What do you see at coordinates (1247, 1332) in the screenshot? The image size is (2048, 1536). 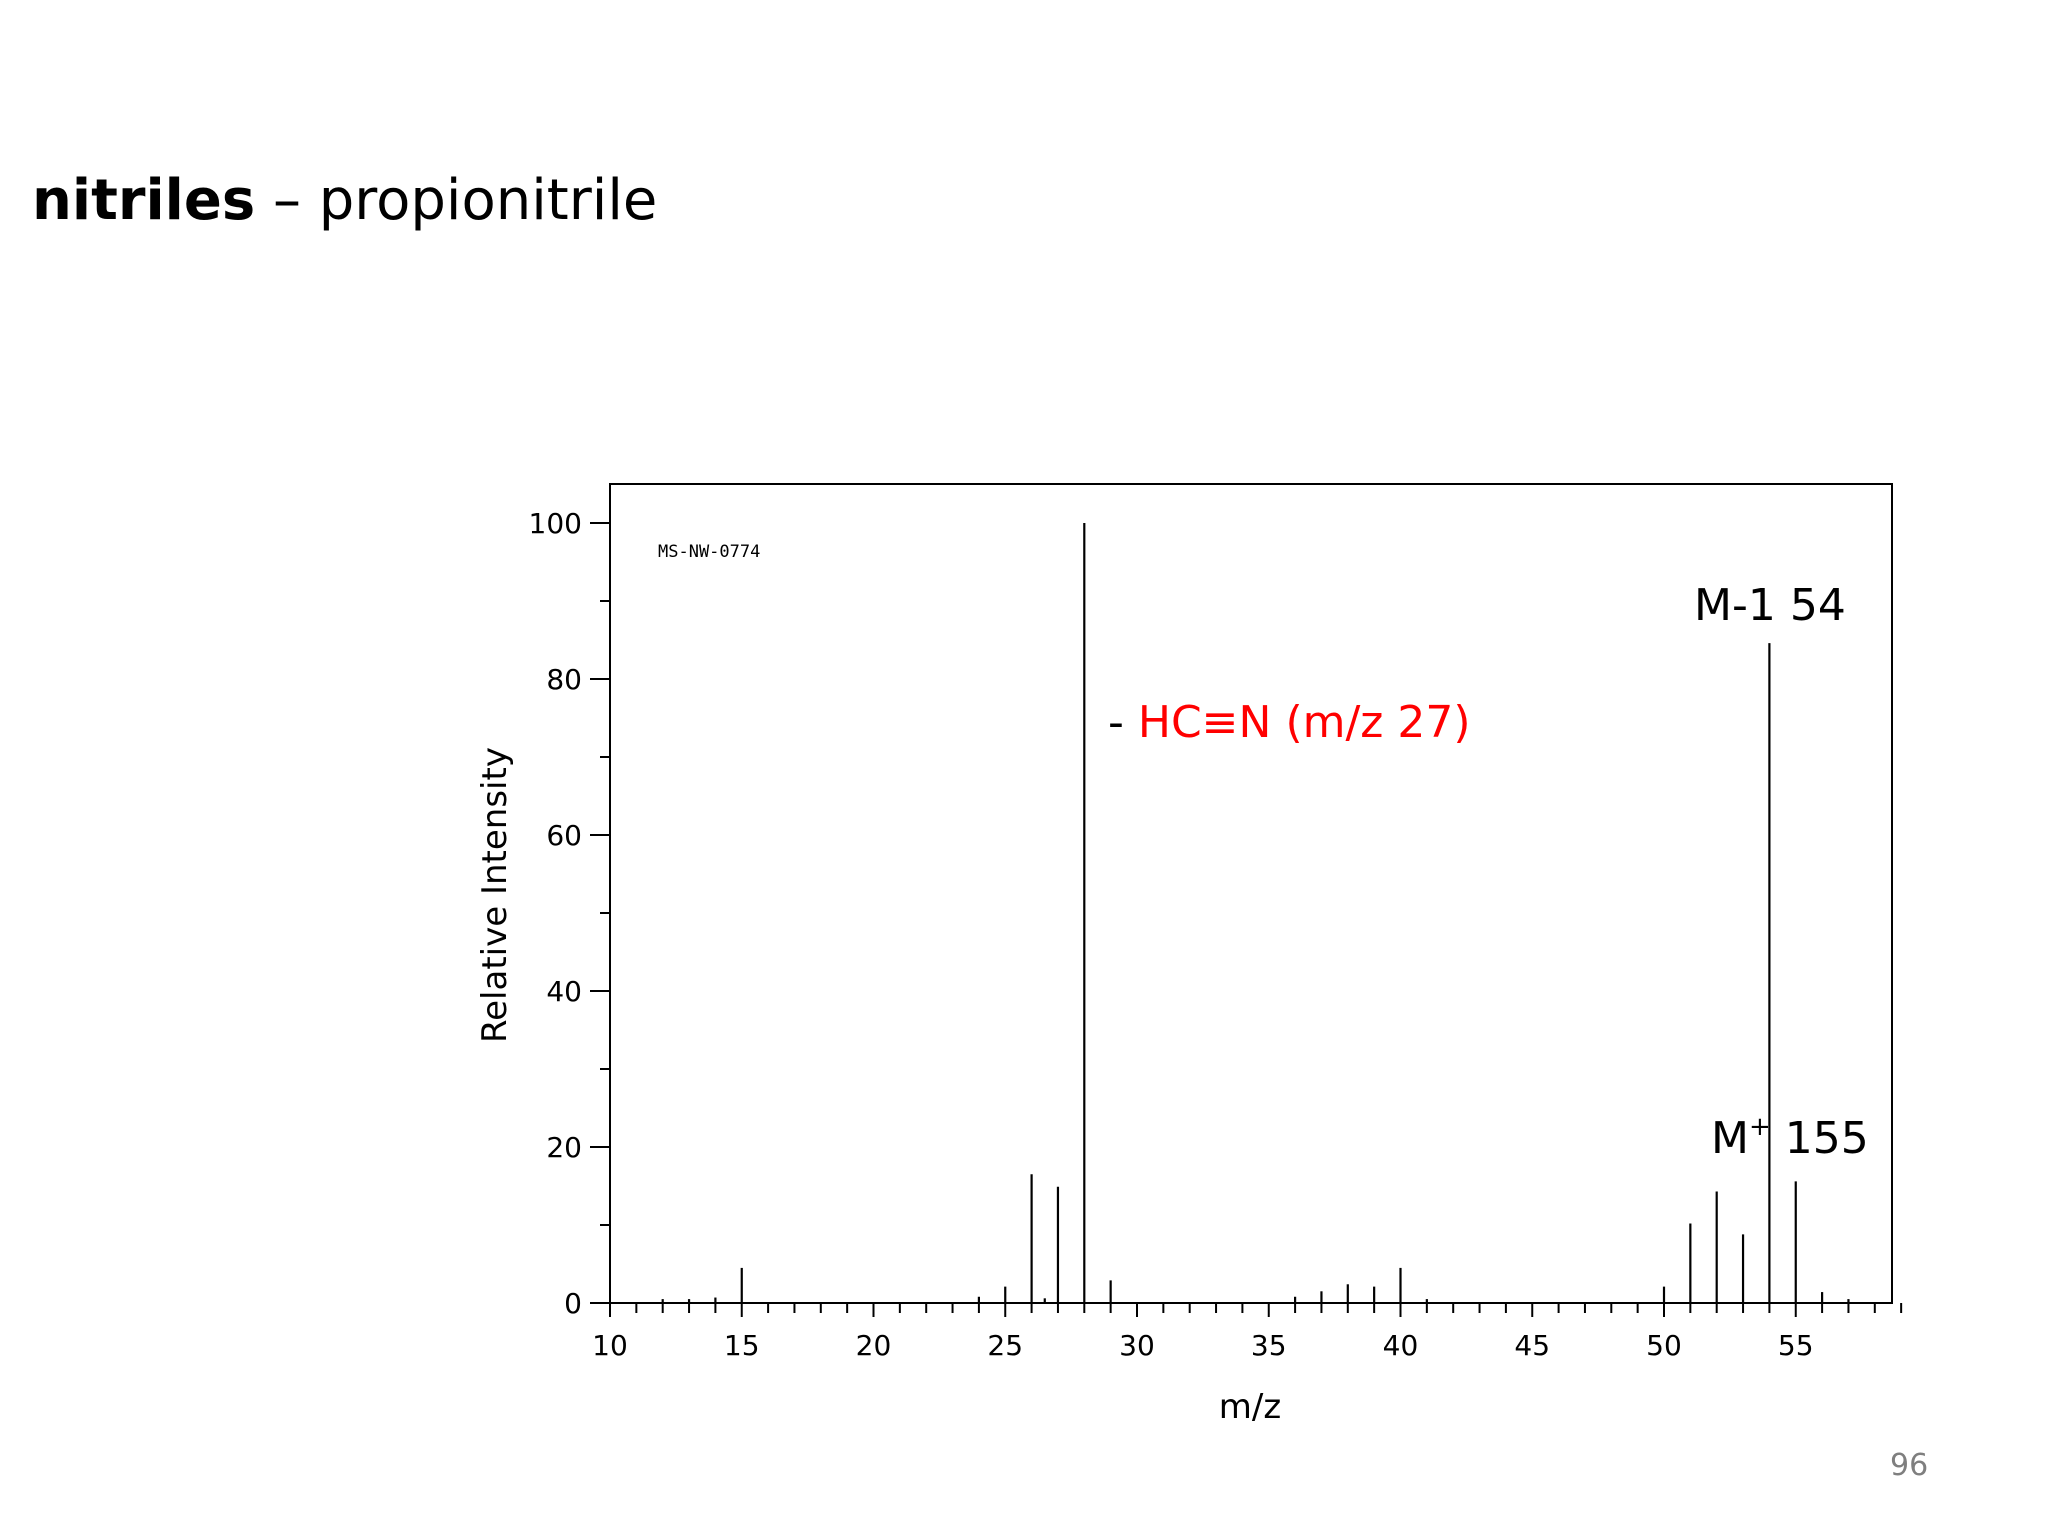 I see `x-axis: 10 15 20 25 30 35 40 45 50 55` at bounding box center [1247, 1332].